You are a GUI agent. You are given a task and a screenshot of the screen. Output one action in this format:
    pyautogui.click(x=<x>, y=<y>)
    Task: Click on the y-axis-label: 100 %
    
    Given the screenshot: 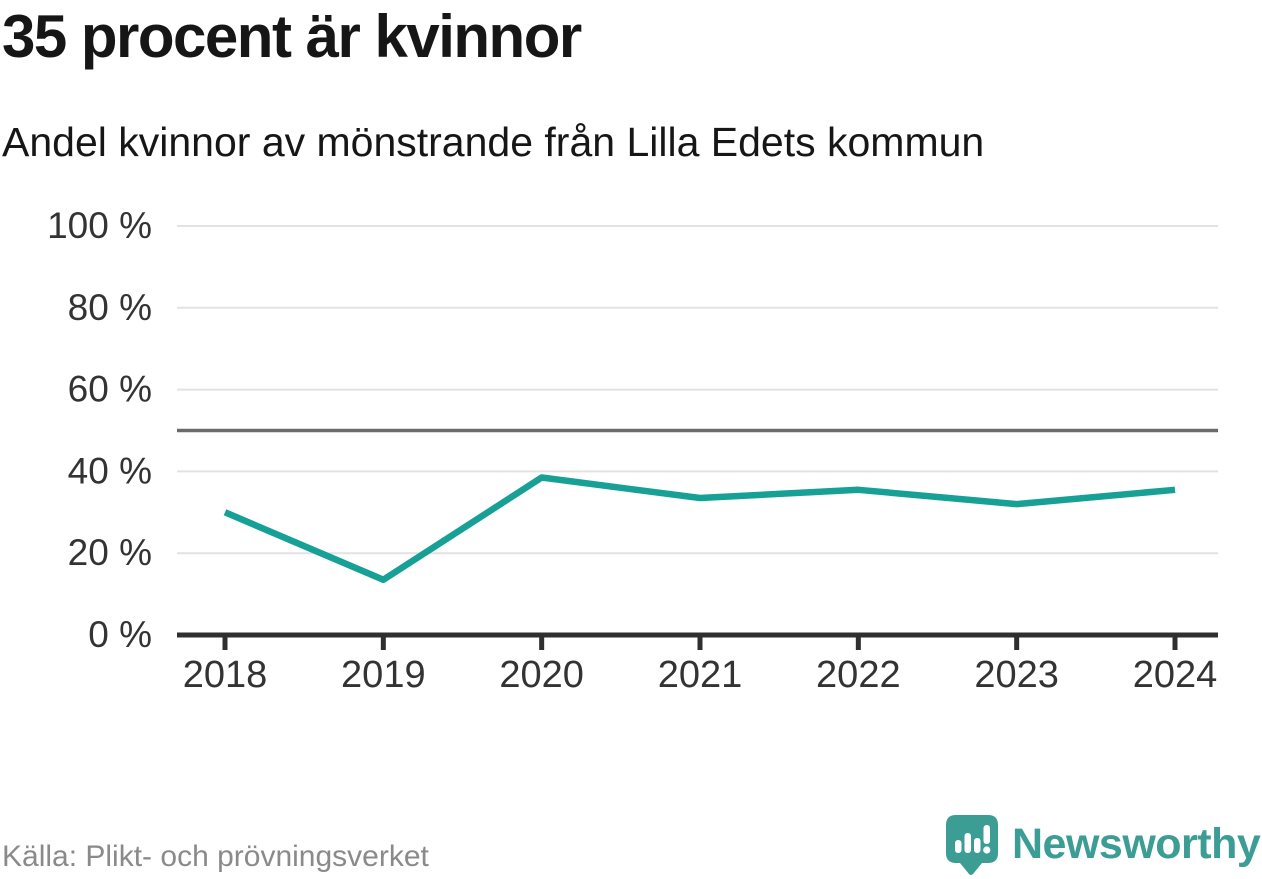 What is the action you would take?
    pyautogui.click(x=99, y=225)
    